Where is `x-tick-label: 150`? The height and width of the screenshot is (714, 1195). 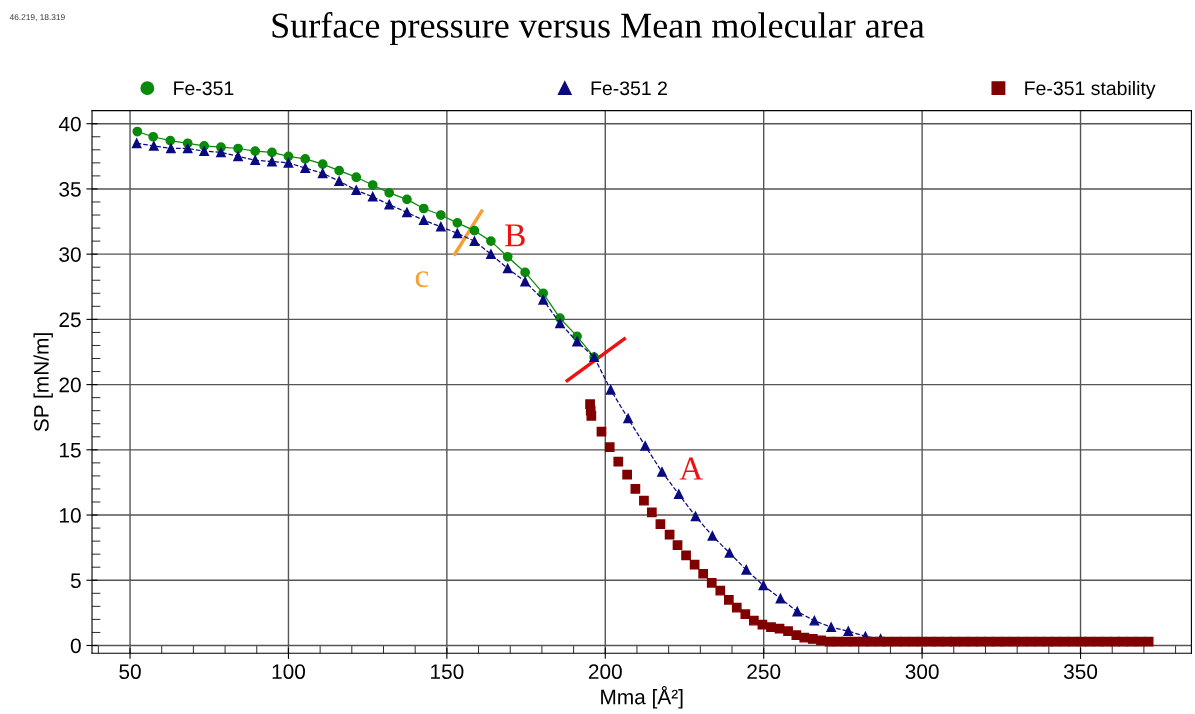
x-tick-label: 150 is located at coordinates (447, 672).